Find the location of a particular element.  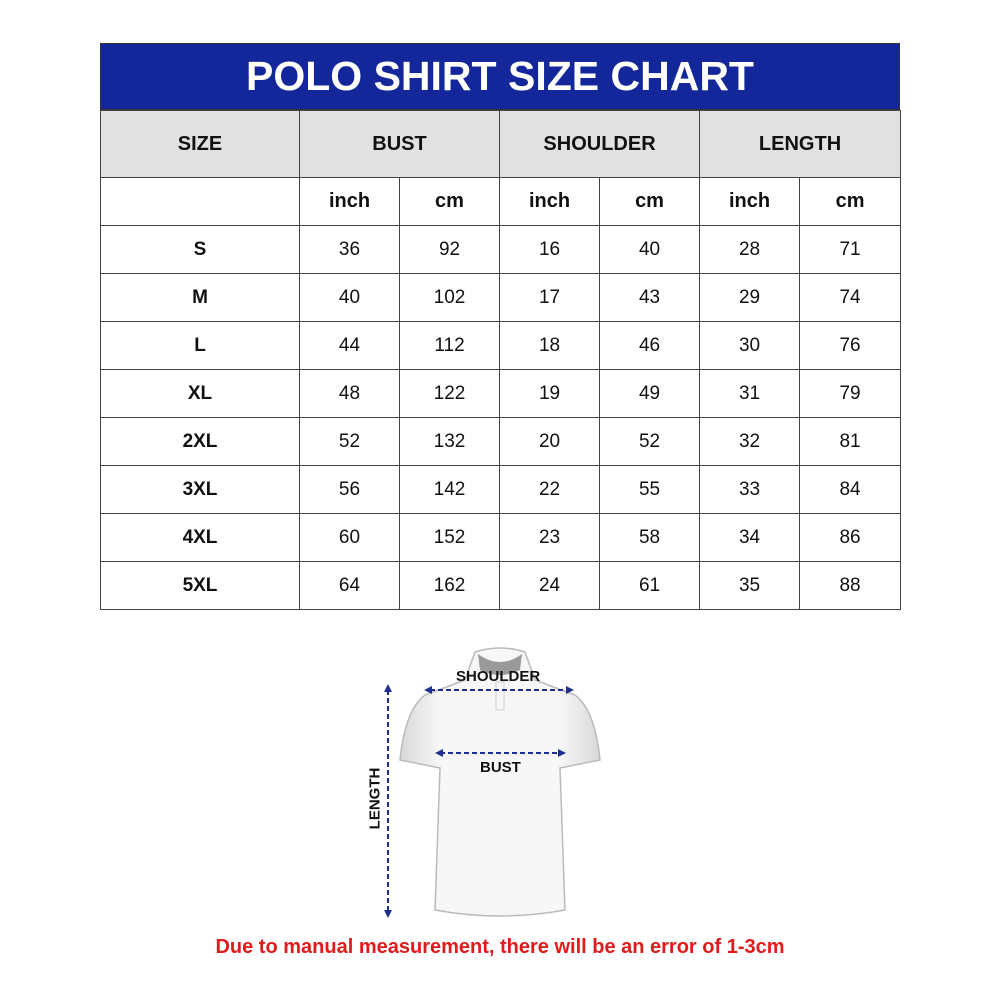

value-cell: 71 is located at coordinates (850, 249).